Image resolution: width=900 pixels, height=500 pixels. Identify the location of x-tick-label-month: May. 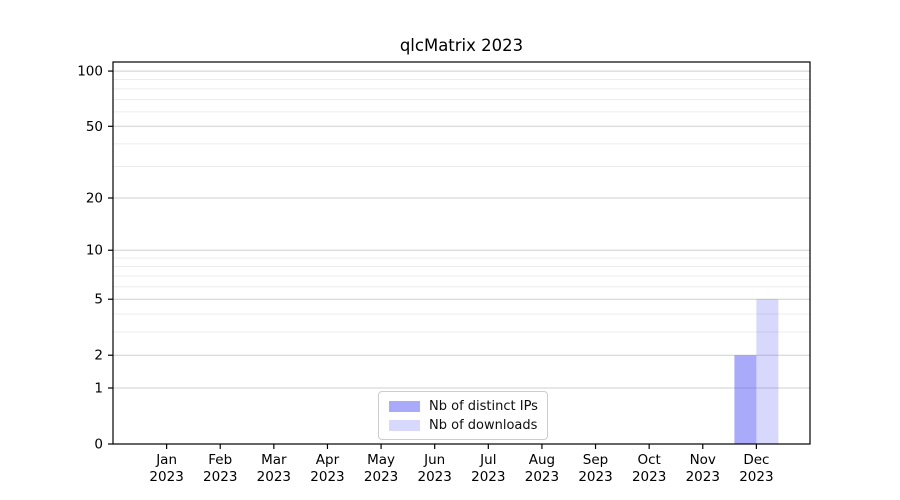
(381, 460).